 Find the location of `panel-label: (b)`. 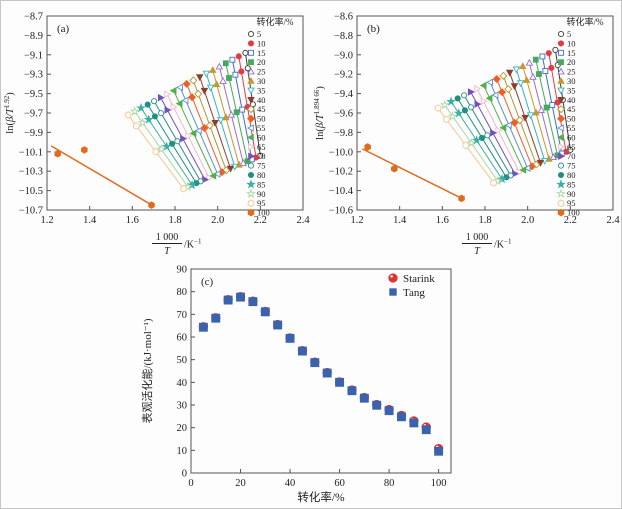

panel-label: (b) is located at coordinates (373, 29).